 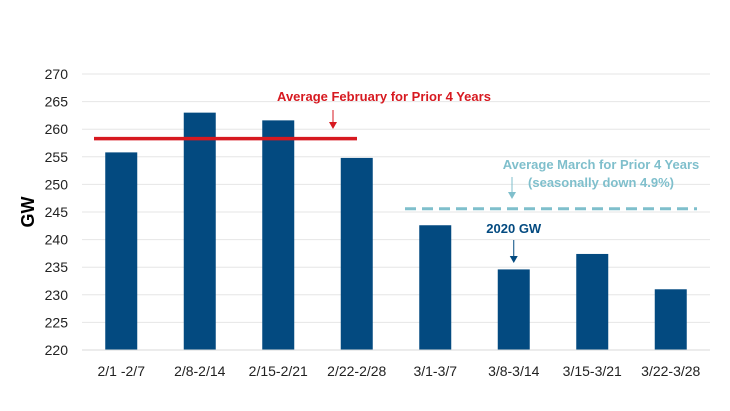 What do you see at coordinates (333, 125) in the screenshot?
I see `feb-arrow-head` at bounding box center [333, 125].